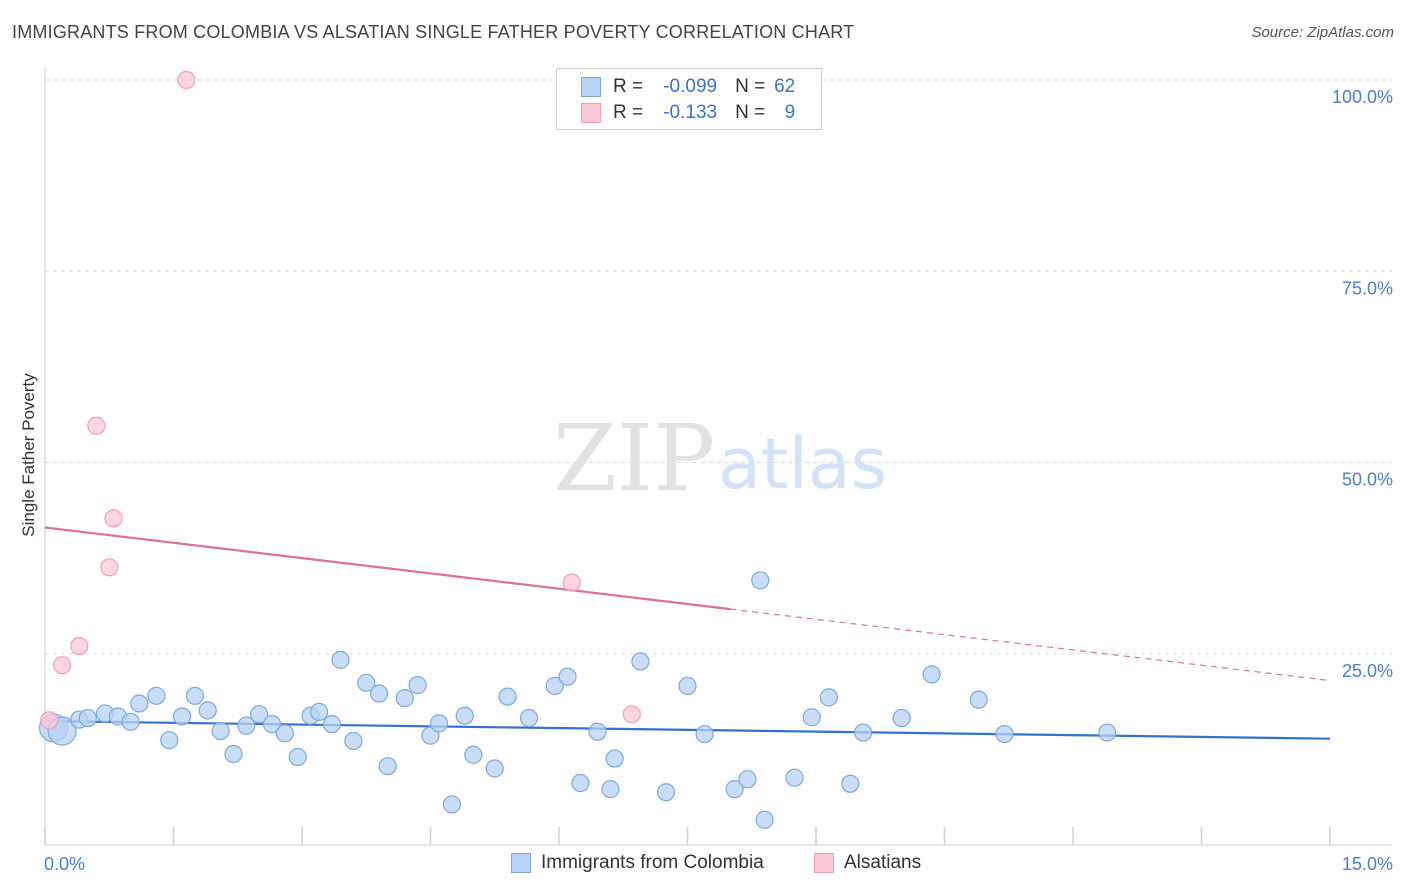  What do you see at coordinates (802, 464) in the screenshot?
I see `watermark-atlas: atlas` at bounding box center [802, 464].